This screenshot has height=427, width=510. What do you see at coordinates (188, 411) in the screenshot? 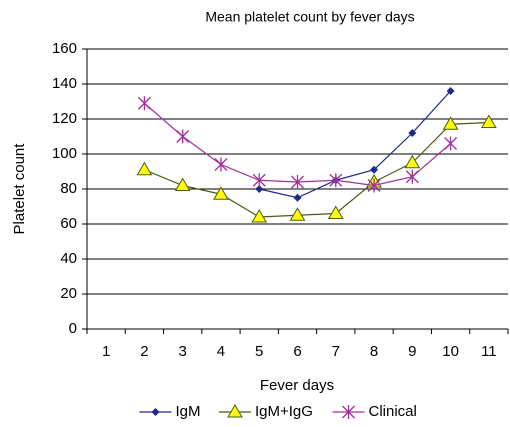
I see `legend-label: IgM` at bounding box center [188, 411].